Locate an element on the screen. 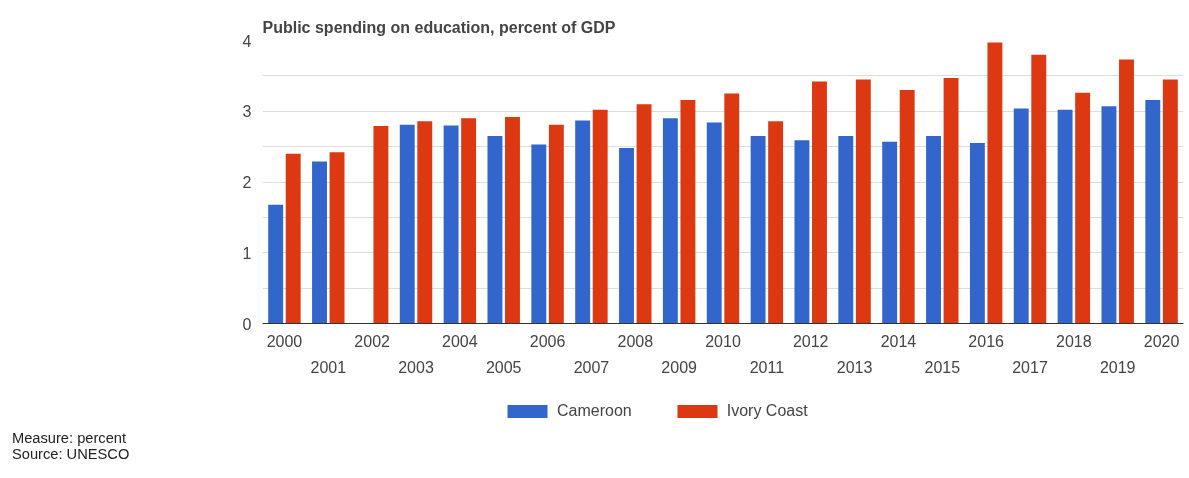  x-tick-label: 2009 is located at coordinates (679, 367).